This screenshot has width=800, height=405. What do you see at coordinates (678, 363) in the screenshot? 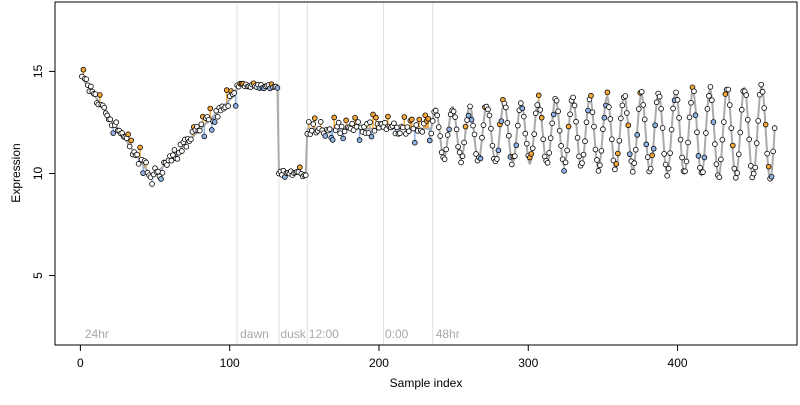
I see `x-tick-label: 400` at bounding box center [678, 363].